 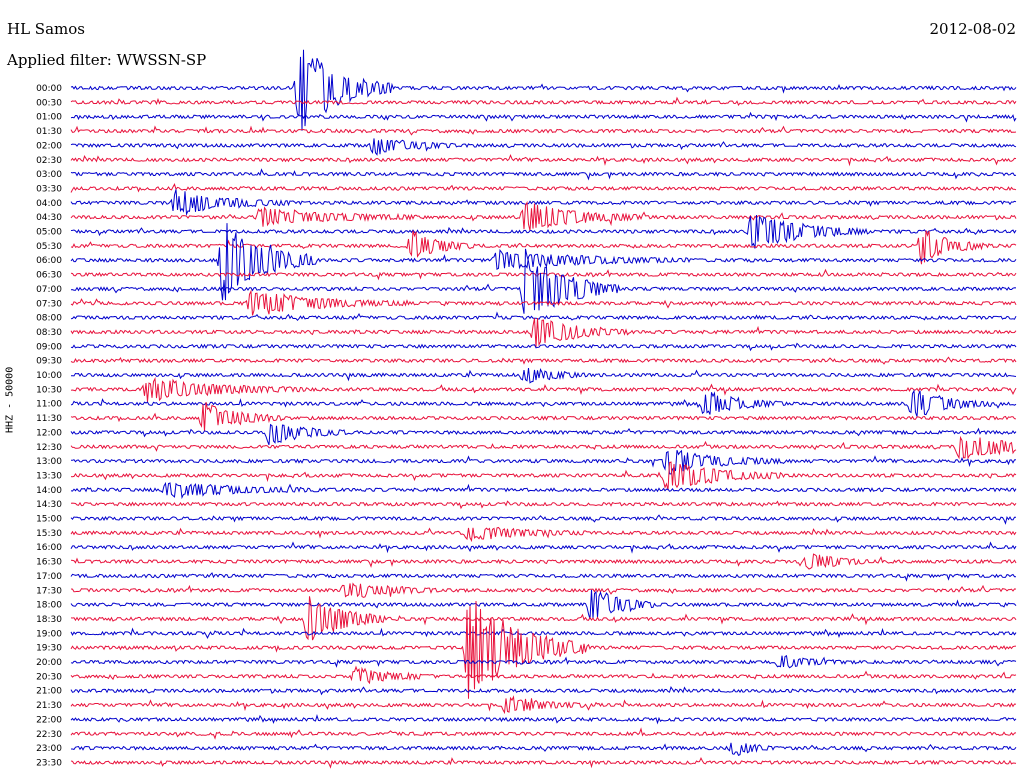 What do you see at coordinates (49, 276) in the screenshot?
I see `row-time-label: 06:30` at bounding box center [49, 276].